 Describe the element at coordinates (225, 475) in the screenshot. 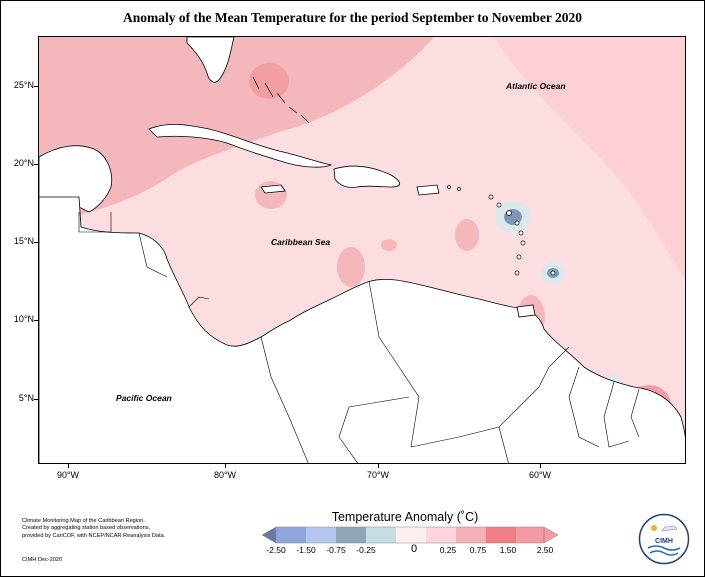

I see `lon-tick-80: 80°W` at that location.